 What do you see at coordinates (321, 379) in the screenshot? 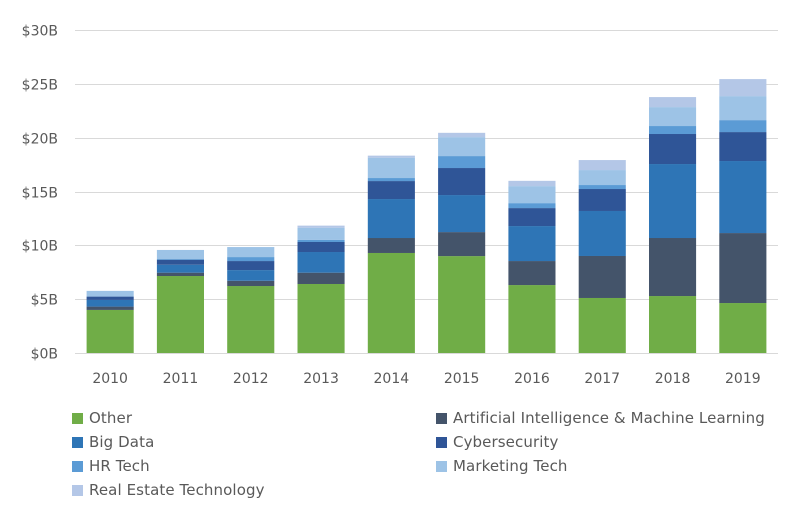
I see `x-tick-label: 2013` at bounding box center [321, 379].